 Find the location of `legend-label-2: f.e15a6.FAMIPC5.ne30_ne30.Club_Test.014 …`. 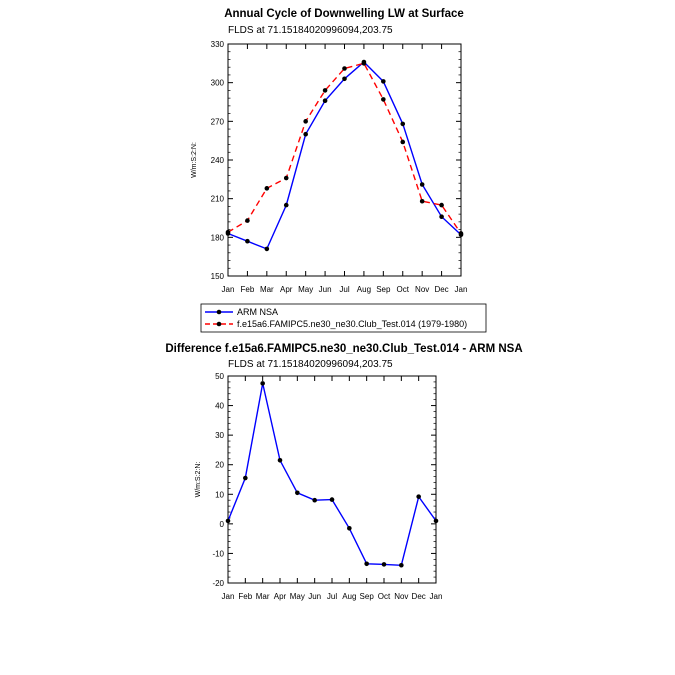

legend-label-2: f.e15a6.FAMIPC5.ne30_ne30.Club_Test.014 … is located at coordinates (352, 324).